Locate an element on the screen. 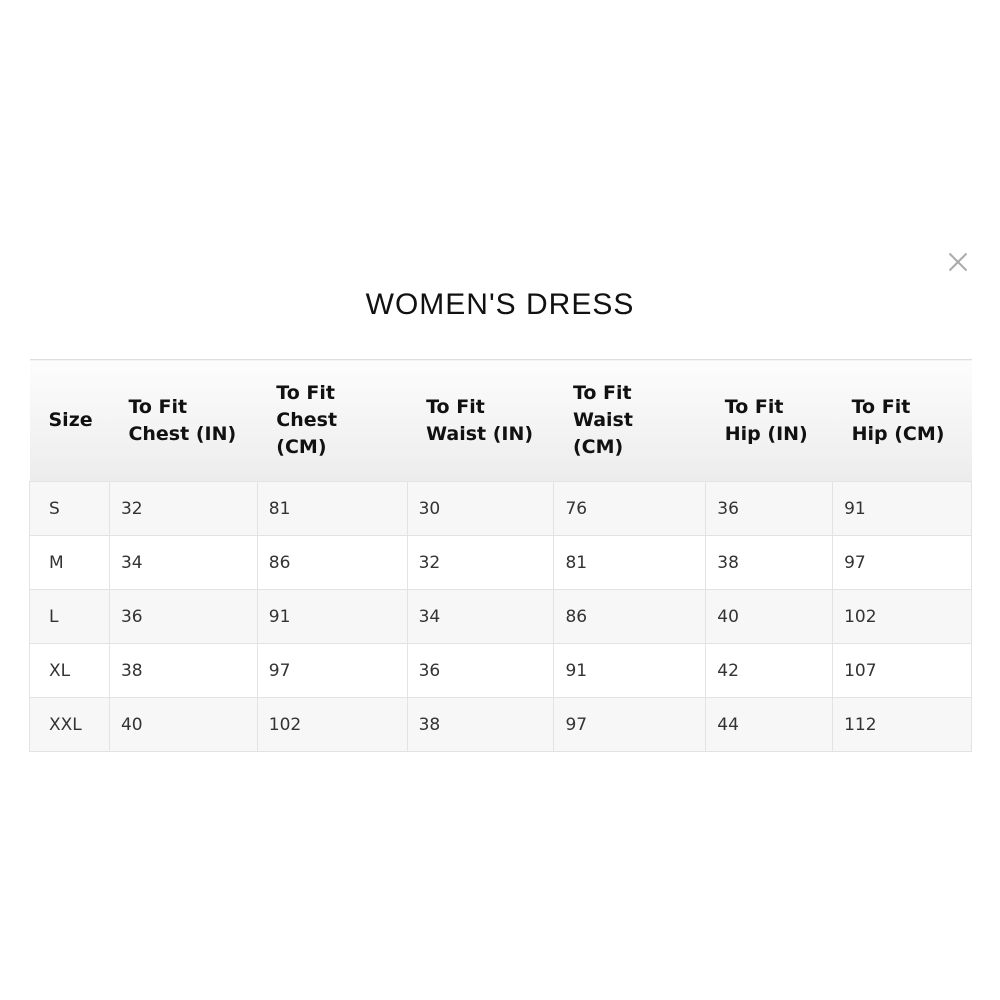  size-cell: S is located at coordinates (69, 508).